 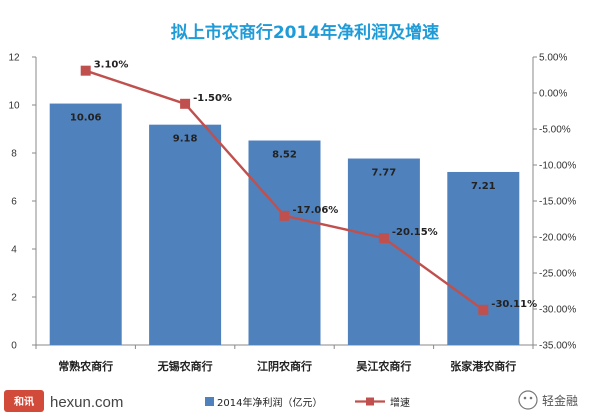 What do you see at coordinates (305, 32) in the screenshot?
I see `chart-title: 拟上市农商行2014年净利润及增速` at bounding box center [305, 32].